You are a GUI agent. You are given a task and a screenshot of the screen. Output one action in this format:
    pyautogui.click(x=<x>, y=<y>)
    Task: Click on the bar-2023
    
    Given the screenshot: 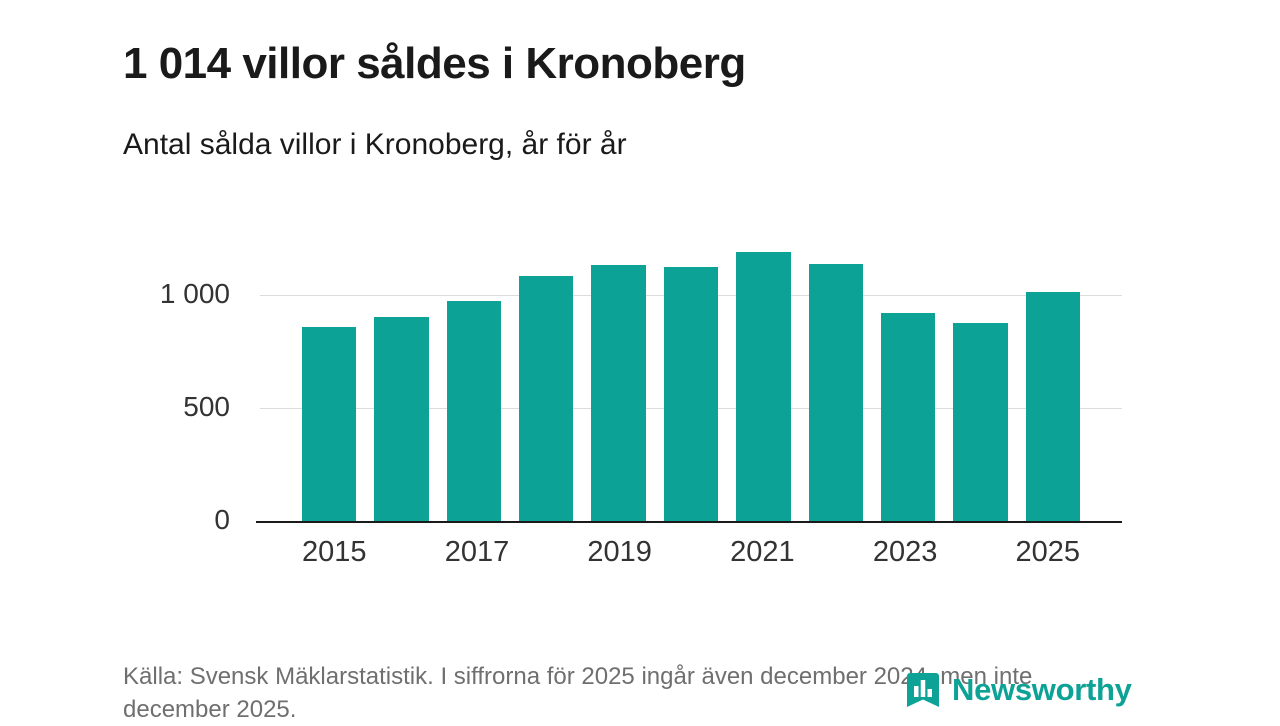 What is the action you would take?
    pyautogui.click(x=908, y=417)
    